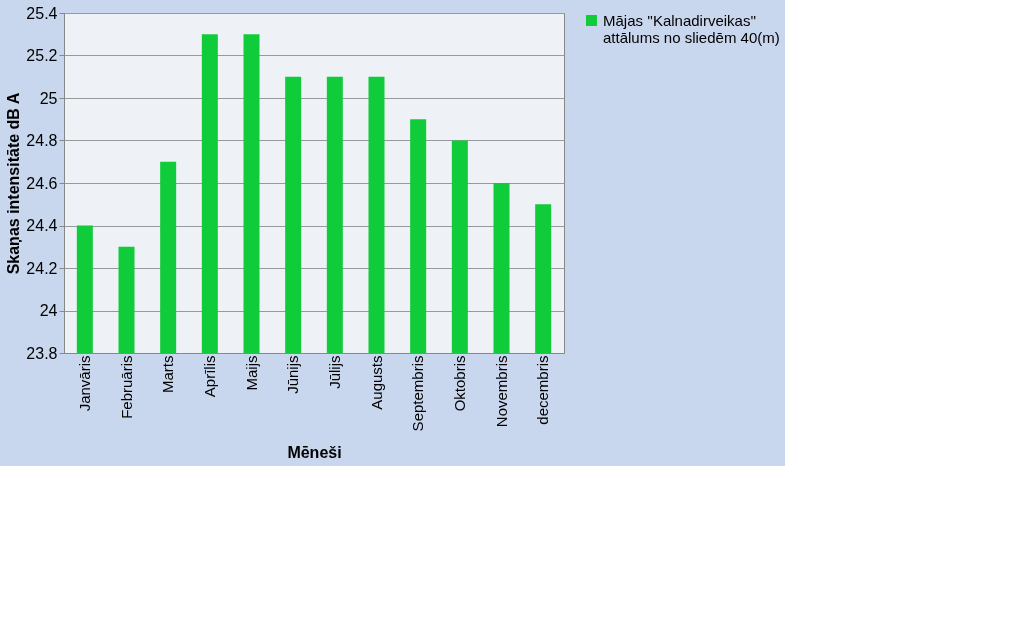  Describe the element at coordinates (293, 374) in the screenshot. I see `x-tick-label: Jūnijs` at that location.